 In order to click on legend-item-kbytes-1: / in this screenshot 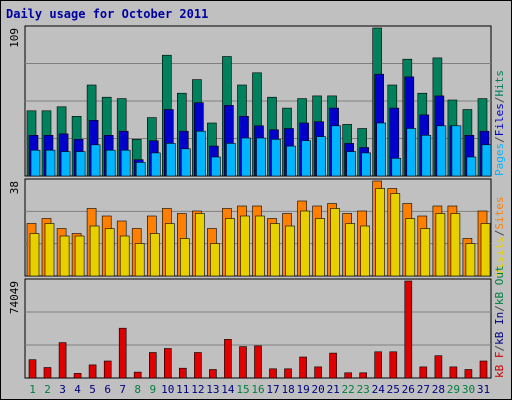, I will do `click(499, 348)`.